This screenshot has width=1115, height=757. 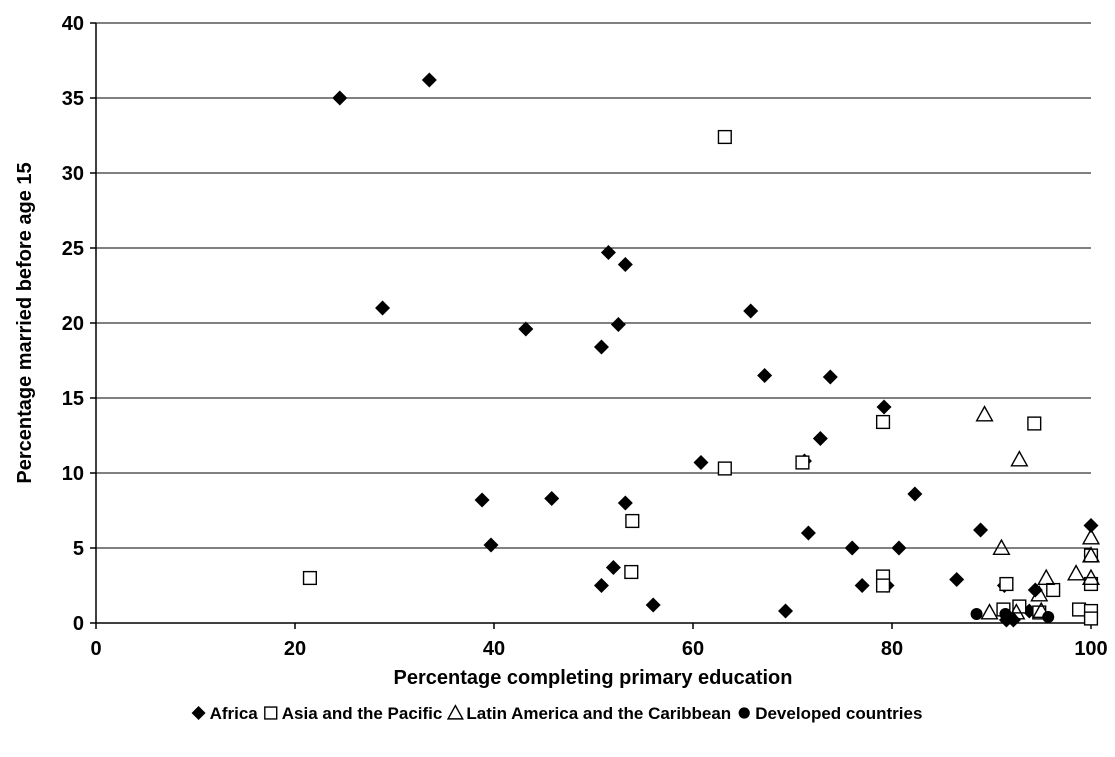 I want to click on legend-item: Asia and the Pacific, so click(x=353, y=713).